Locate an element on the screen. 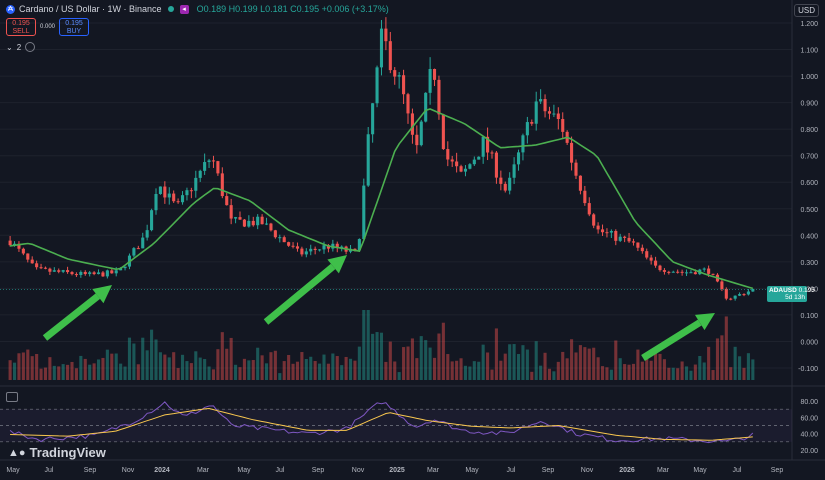 This screenshot has height=480, width=825. y-tick-label: 0.700 is located at coordinates (809, 157).